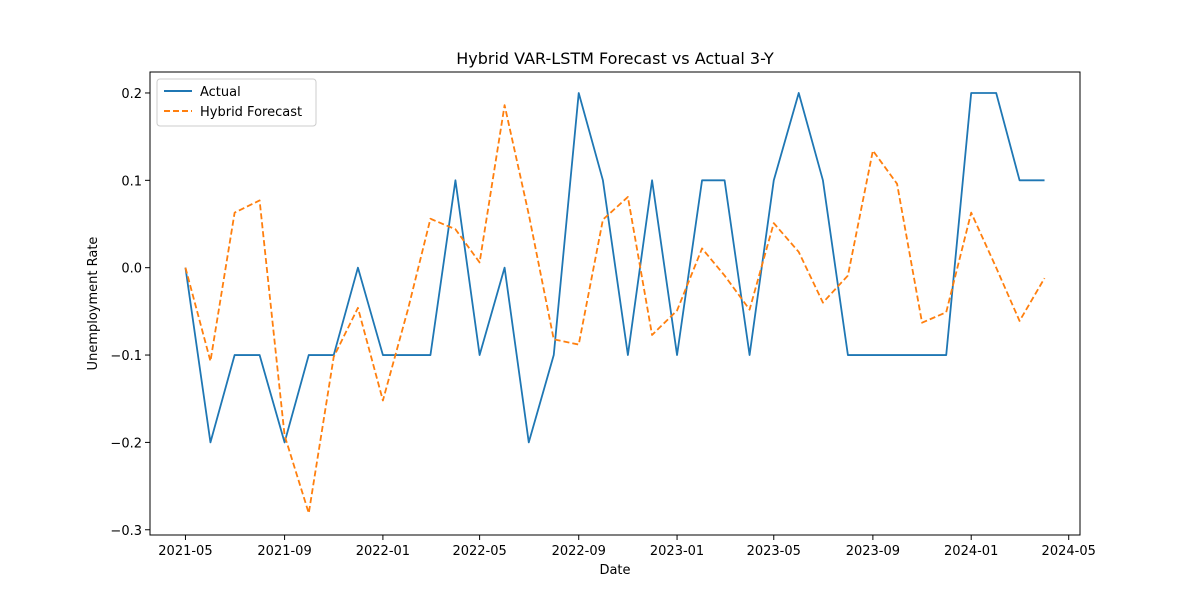 This screenshot has width=1200, height=600. I want to click on chart-title: Hybrid VAR-LSTM Forecast vs Actual 3-Y, so click(615, 58).